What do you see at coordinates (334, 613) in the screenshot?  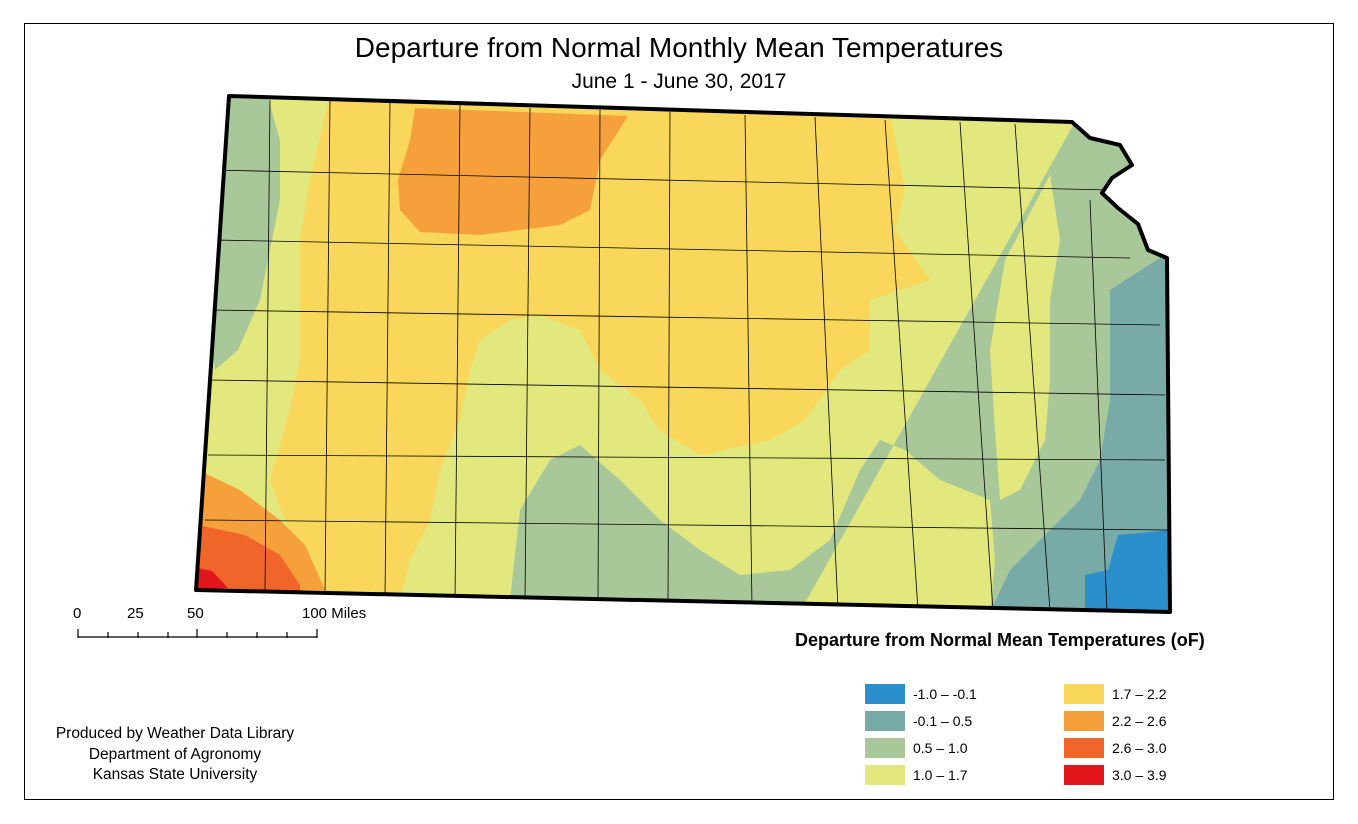 I see `scale-label-100-miles: 100 Miles` at bounding box center [334, 613].